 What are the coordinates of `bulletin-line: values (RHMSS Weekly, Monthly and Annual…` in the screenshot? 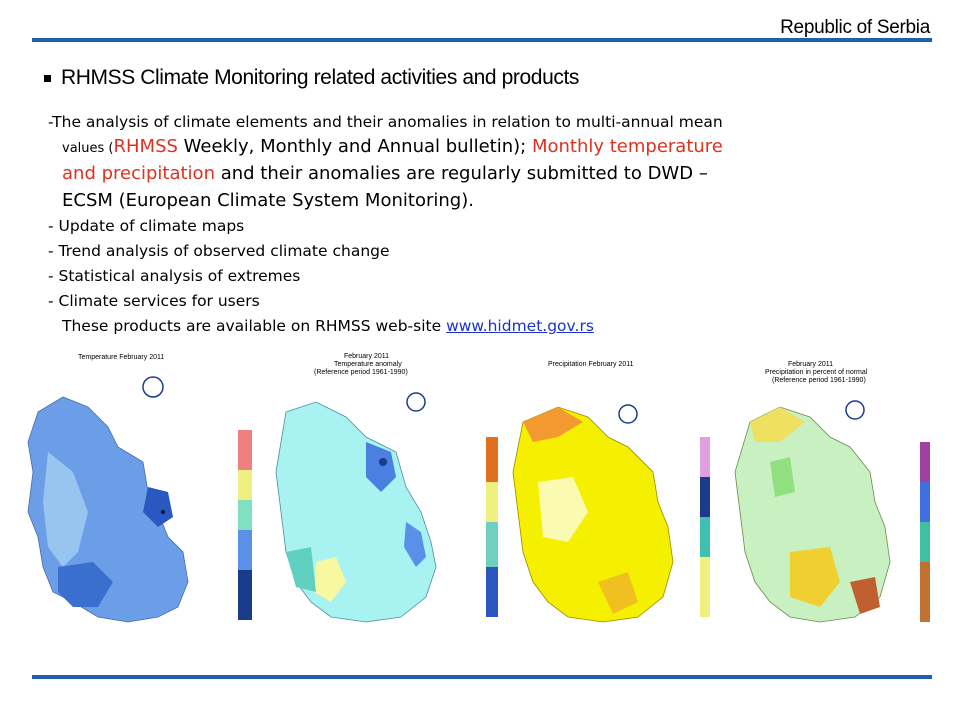 It's located at (468, 146).